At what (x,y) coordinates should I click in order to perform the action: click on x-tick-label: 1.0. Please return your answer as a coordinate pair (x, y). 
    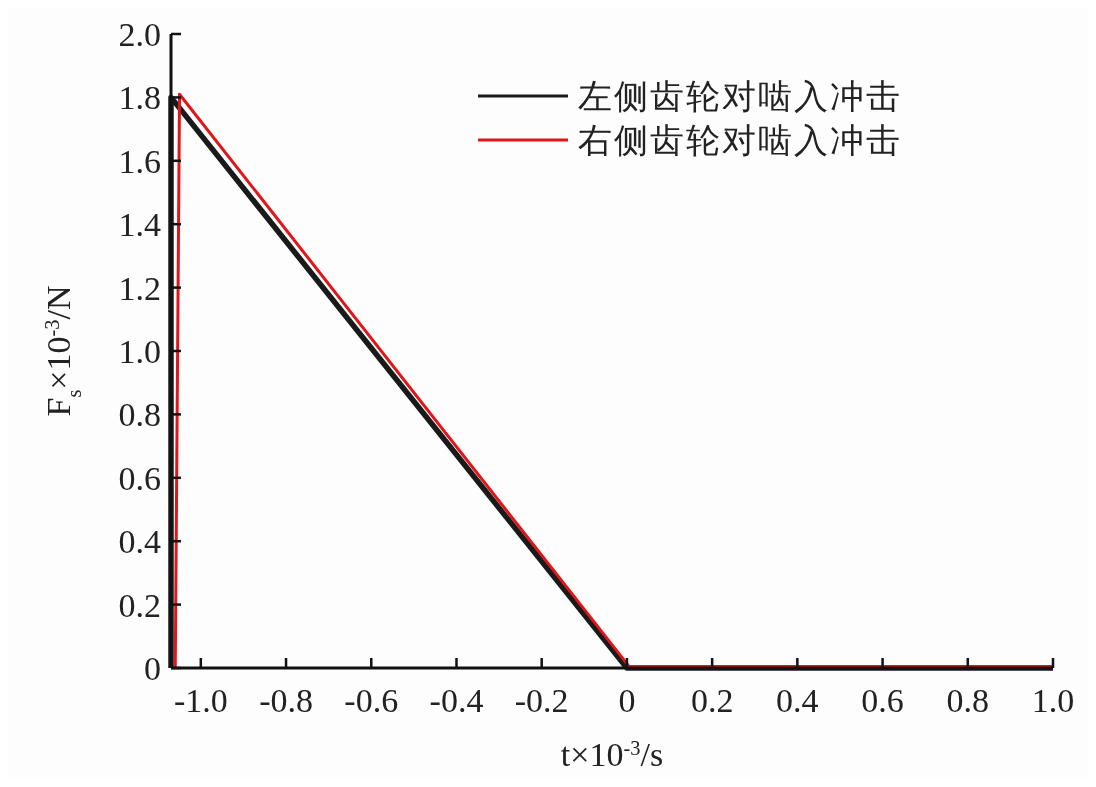
    Looking at the image, I should click on (1053, 700).